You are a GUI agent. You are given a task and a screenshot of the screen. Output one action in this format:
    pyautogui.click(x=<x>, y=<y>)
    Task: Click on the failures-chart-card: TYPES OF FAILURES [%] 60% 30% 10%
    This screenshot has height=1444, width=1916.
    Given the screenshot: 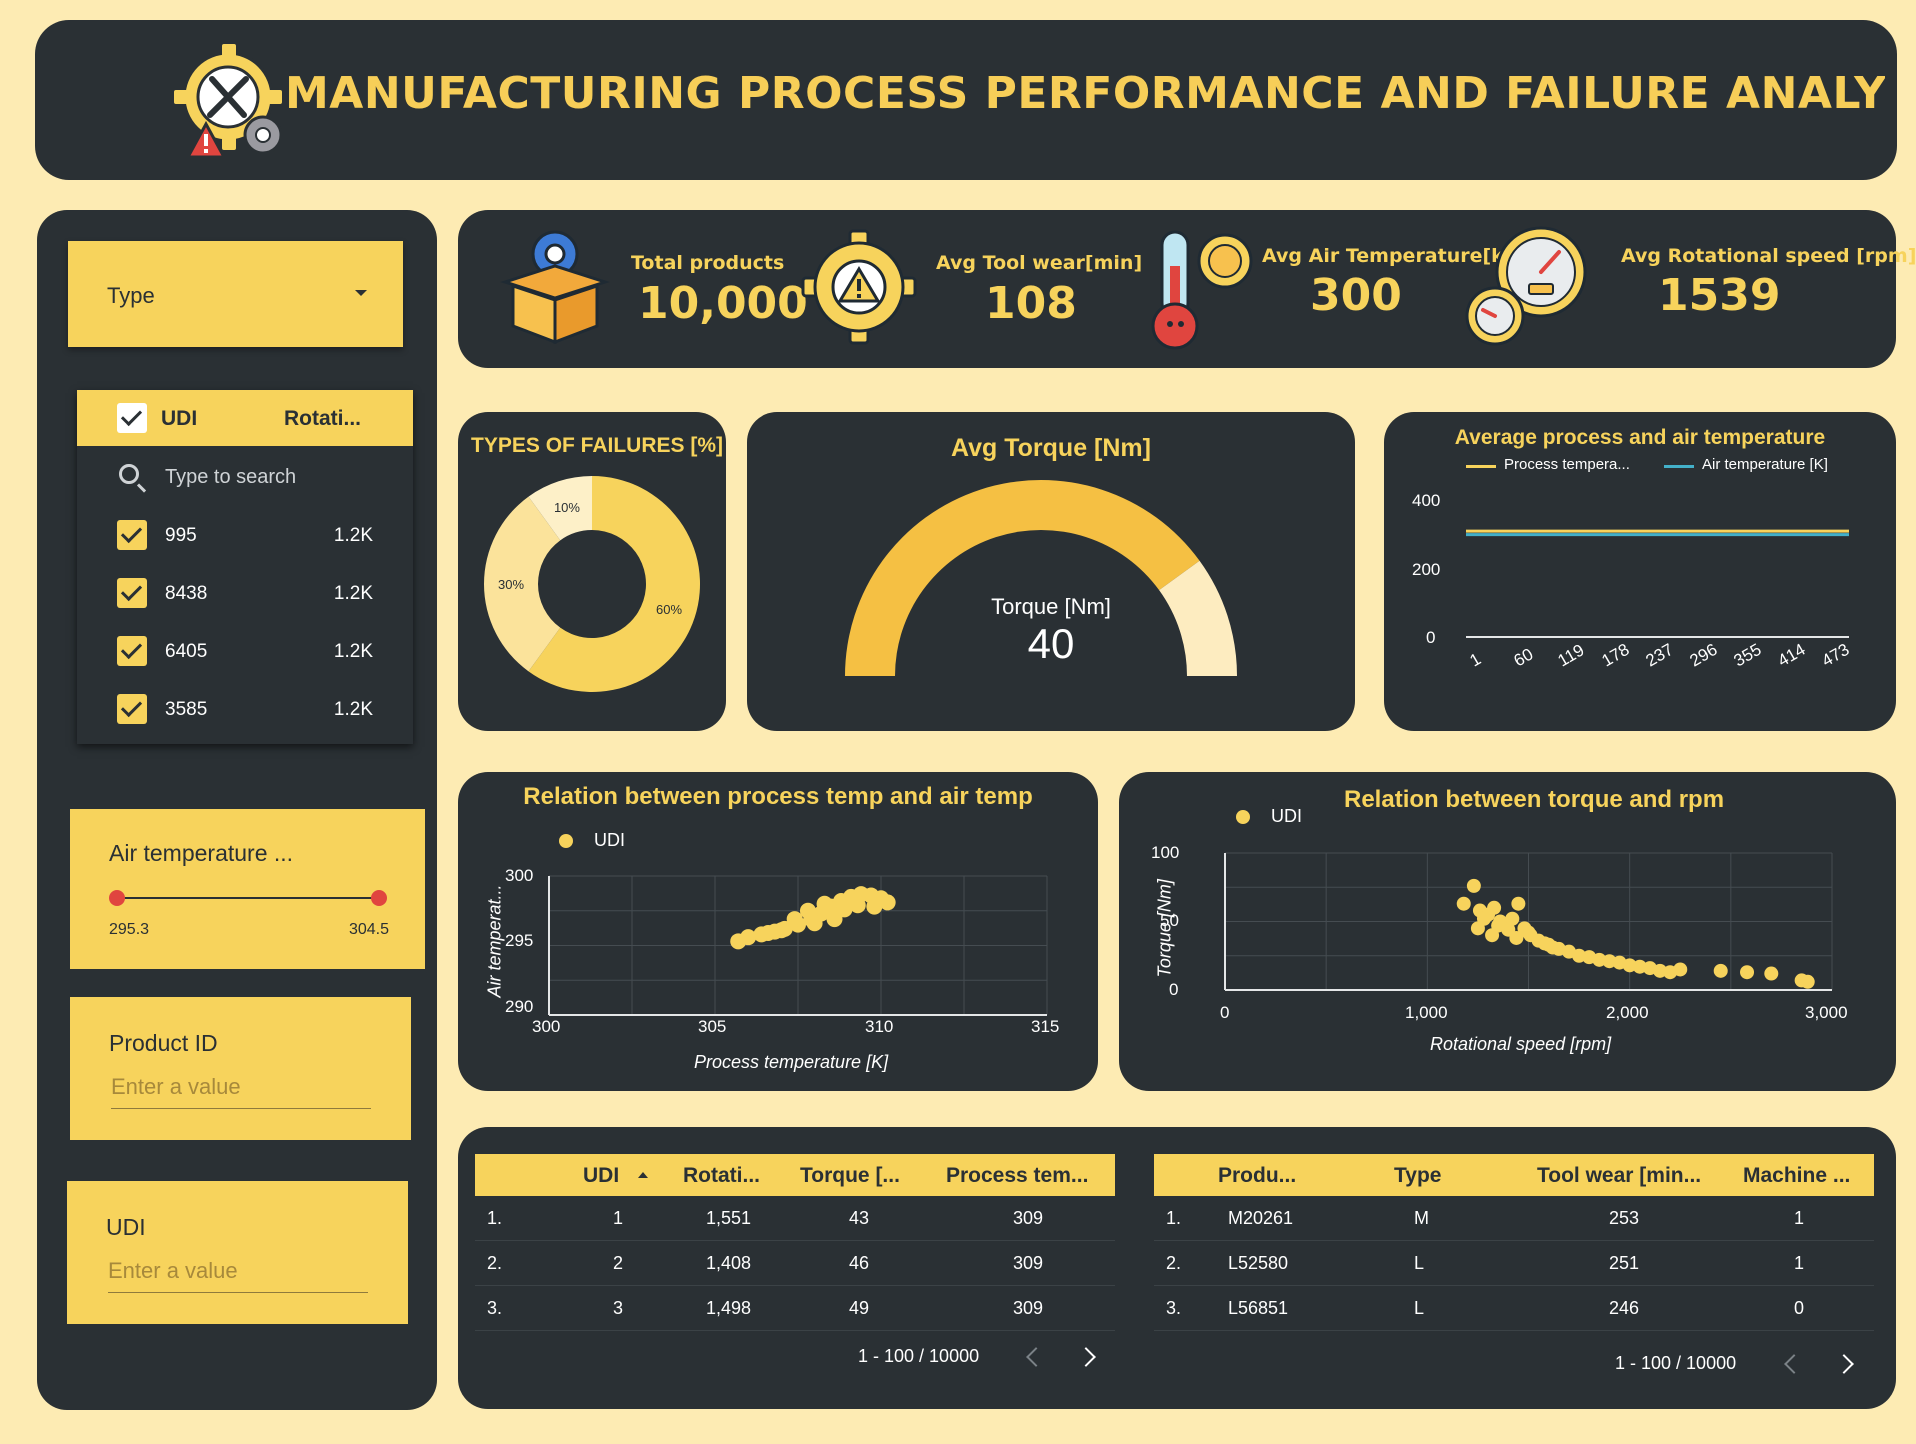 What is the action you would take?
    pyautogui.click(x=592, y=571)
    